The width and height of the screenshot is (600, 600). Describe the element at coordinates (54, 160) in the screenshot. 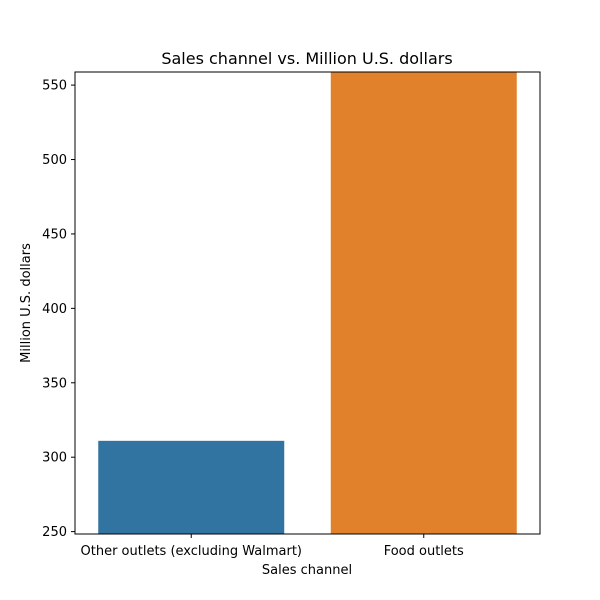

I see `y-tick-label: 500` at that location.